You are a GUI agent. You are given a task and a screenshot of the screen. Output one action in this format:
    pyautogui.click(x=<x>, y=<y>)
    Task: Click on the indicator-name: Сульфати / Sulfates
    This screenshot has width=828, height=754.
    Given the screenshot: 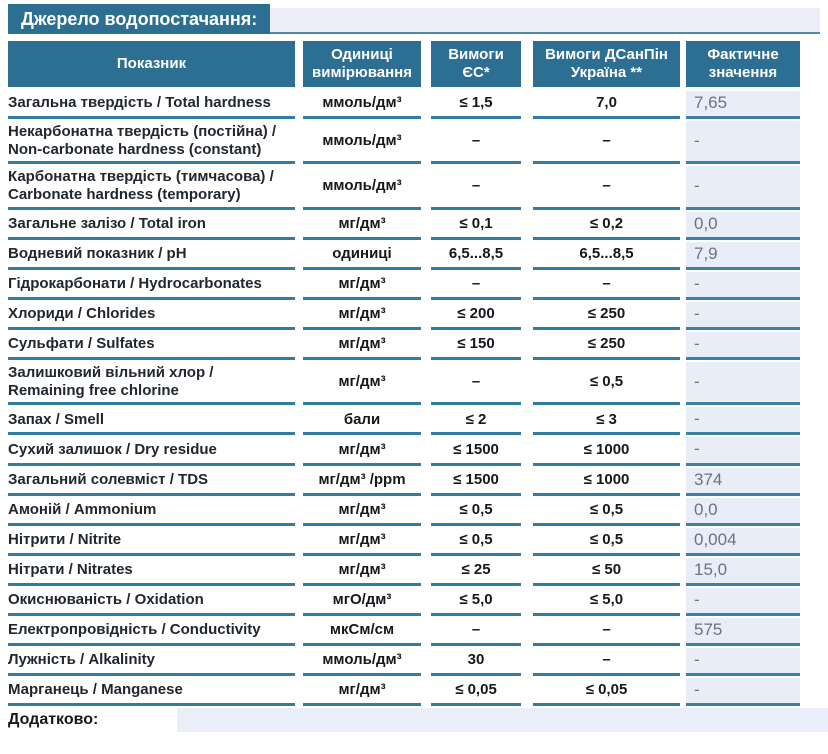 What is the action you would take?
    pyautogui.click(x=151, y=346)
    